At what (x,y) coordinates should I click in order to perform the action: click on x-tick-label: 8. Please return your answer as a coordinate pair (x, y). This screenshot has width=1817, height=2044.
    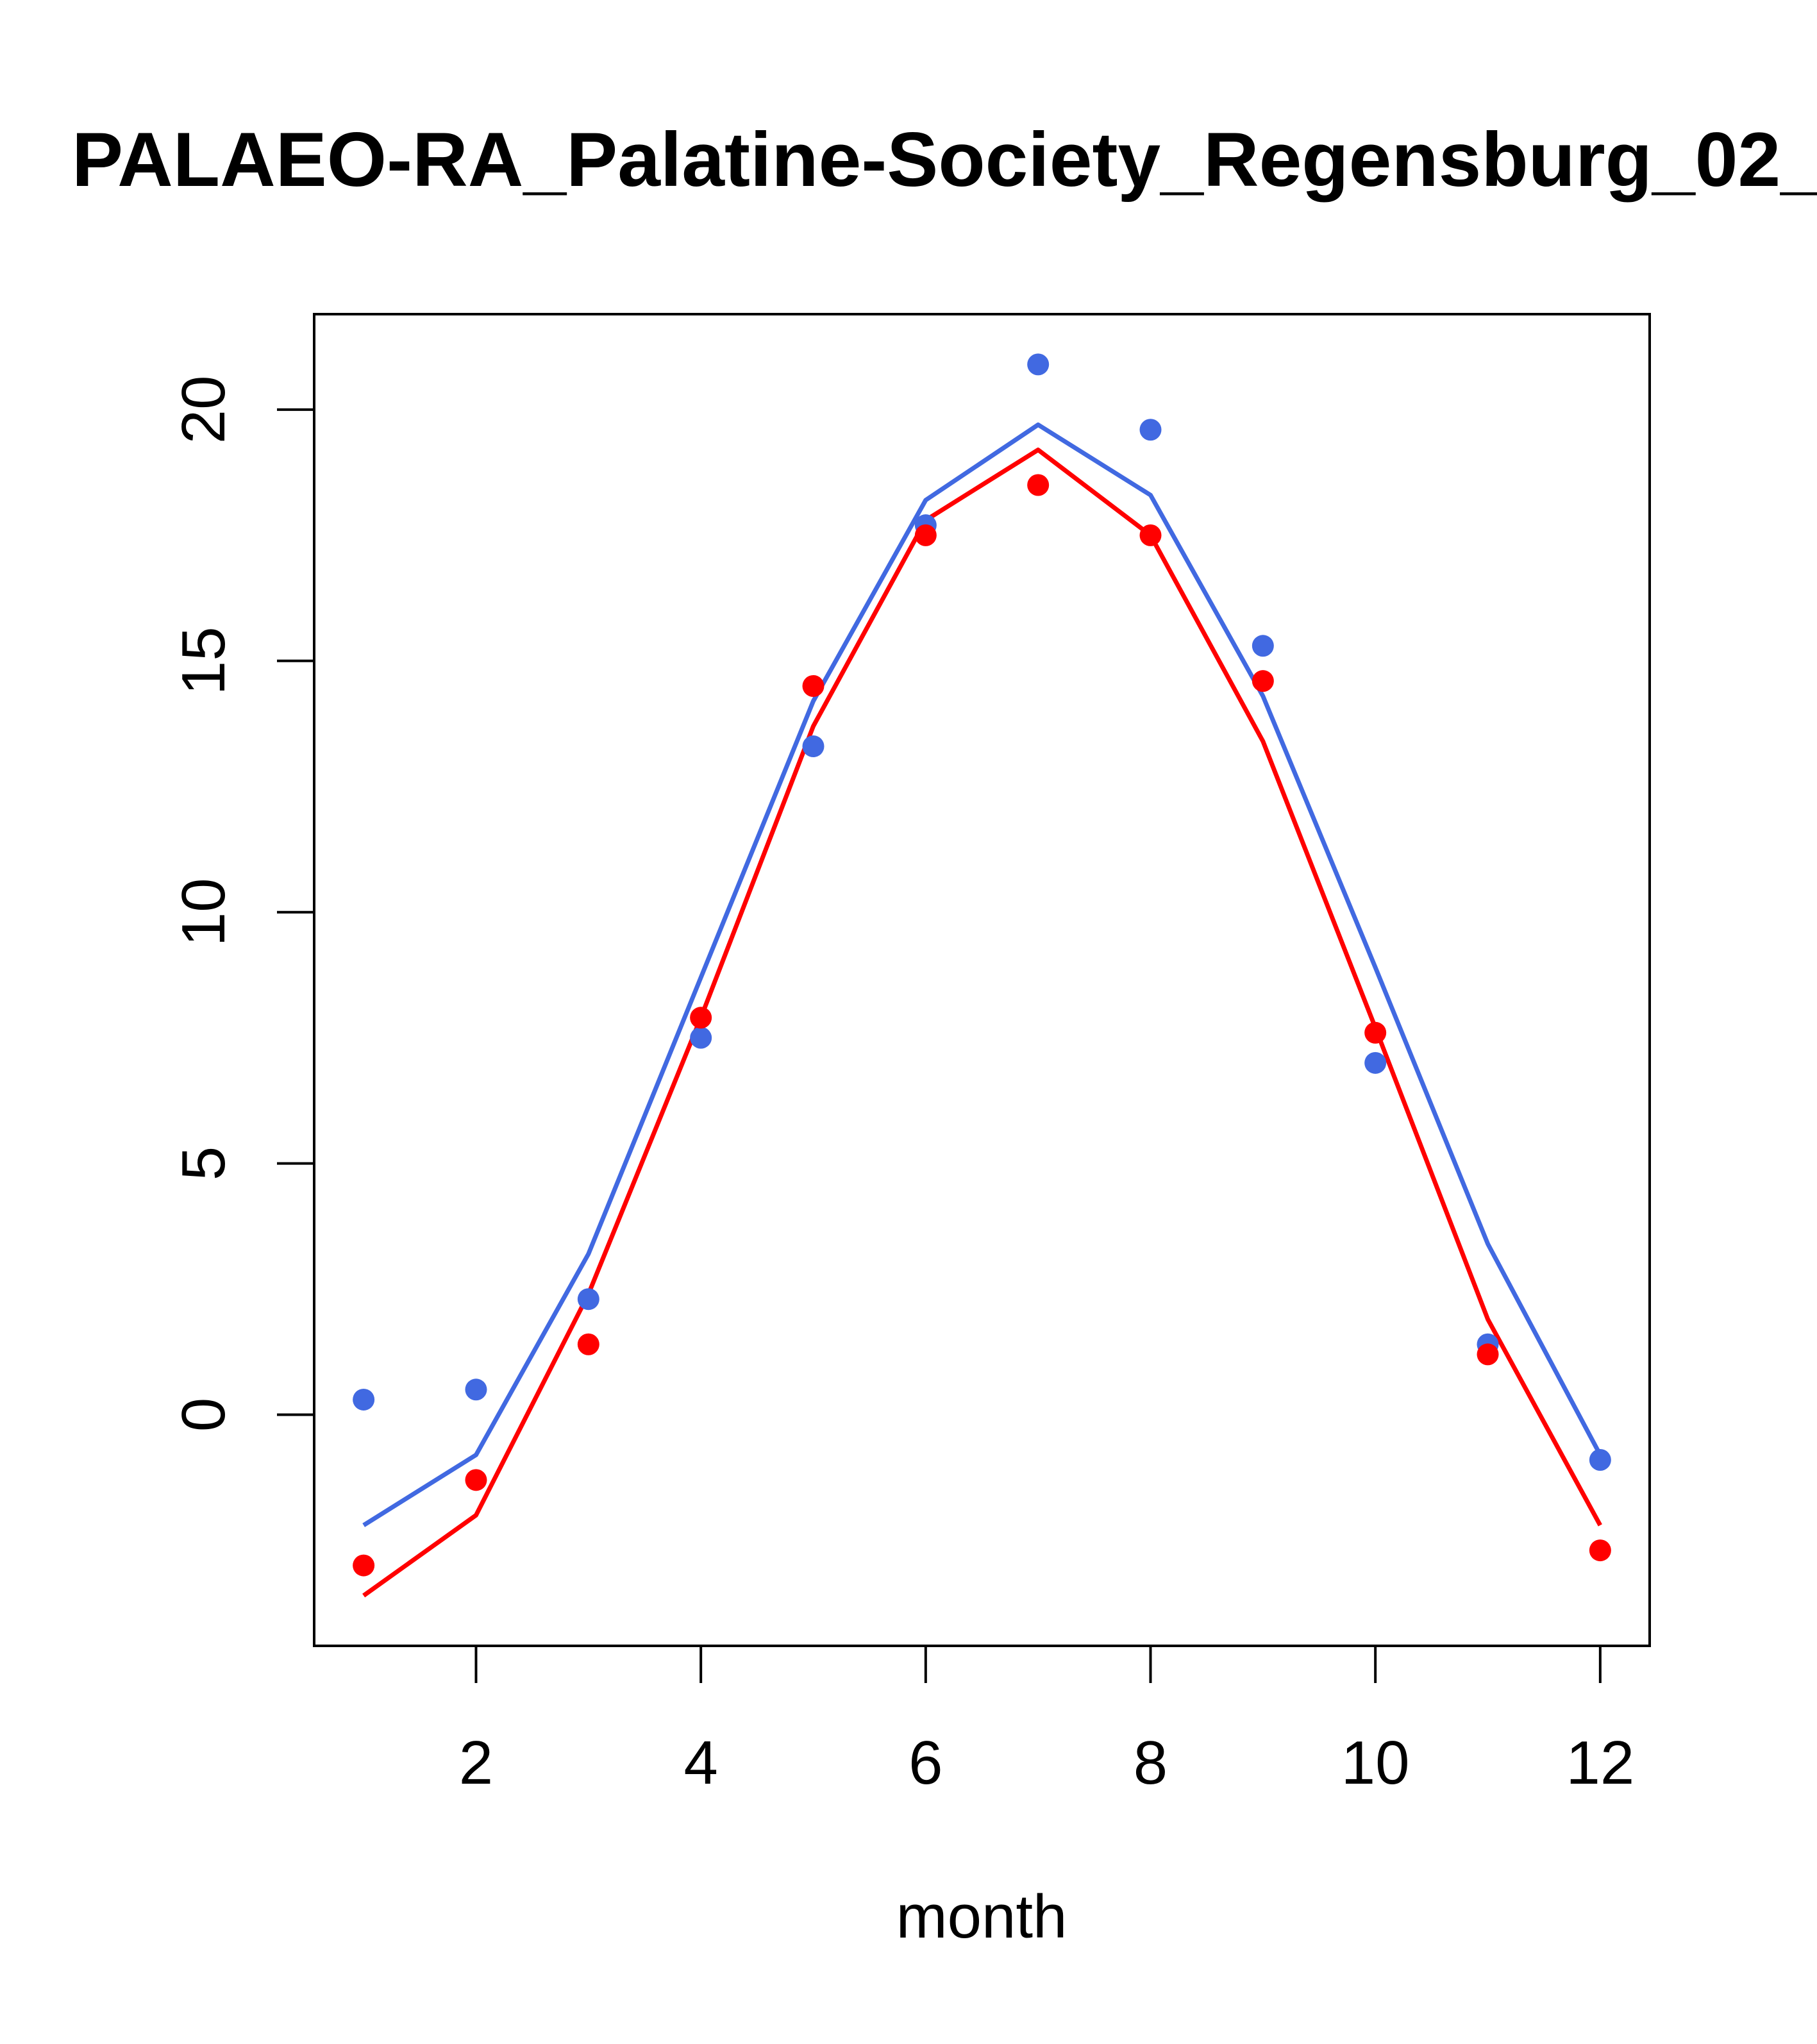
    Looking at the image, I should click on (1151, 1763).